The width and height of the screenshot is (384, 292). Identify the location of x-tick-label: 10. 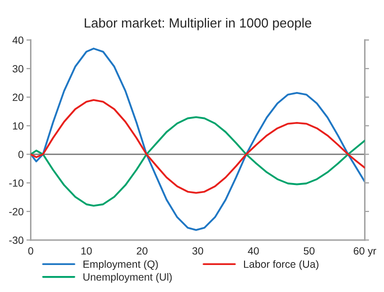
(86, 251).